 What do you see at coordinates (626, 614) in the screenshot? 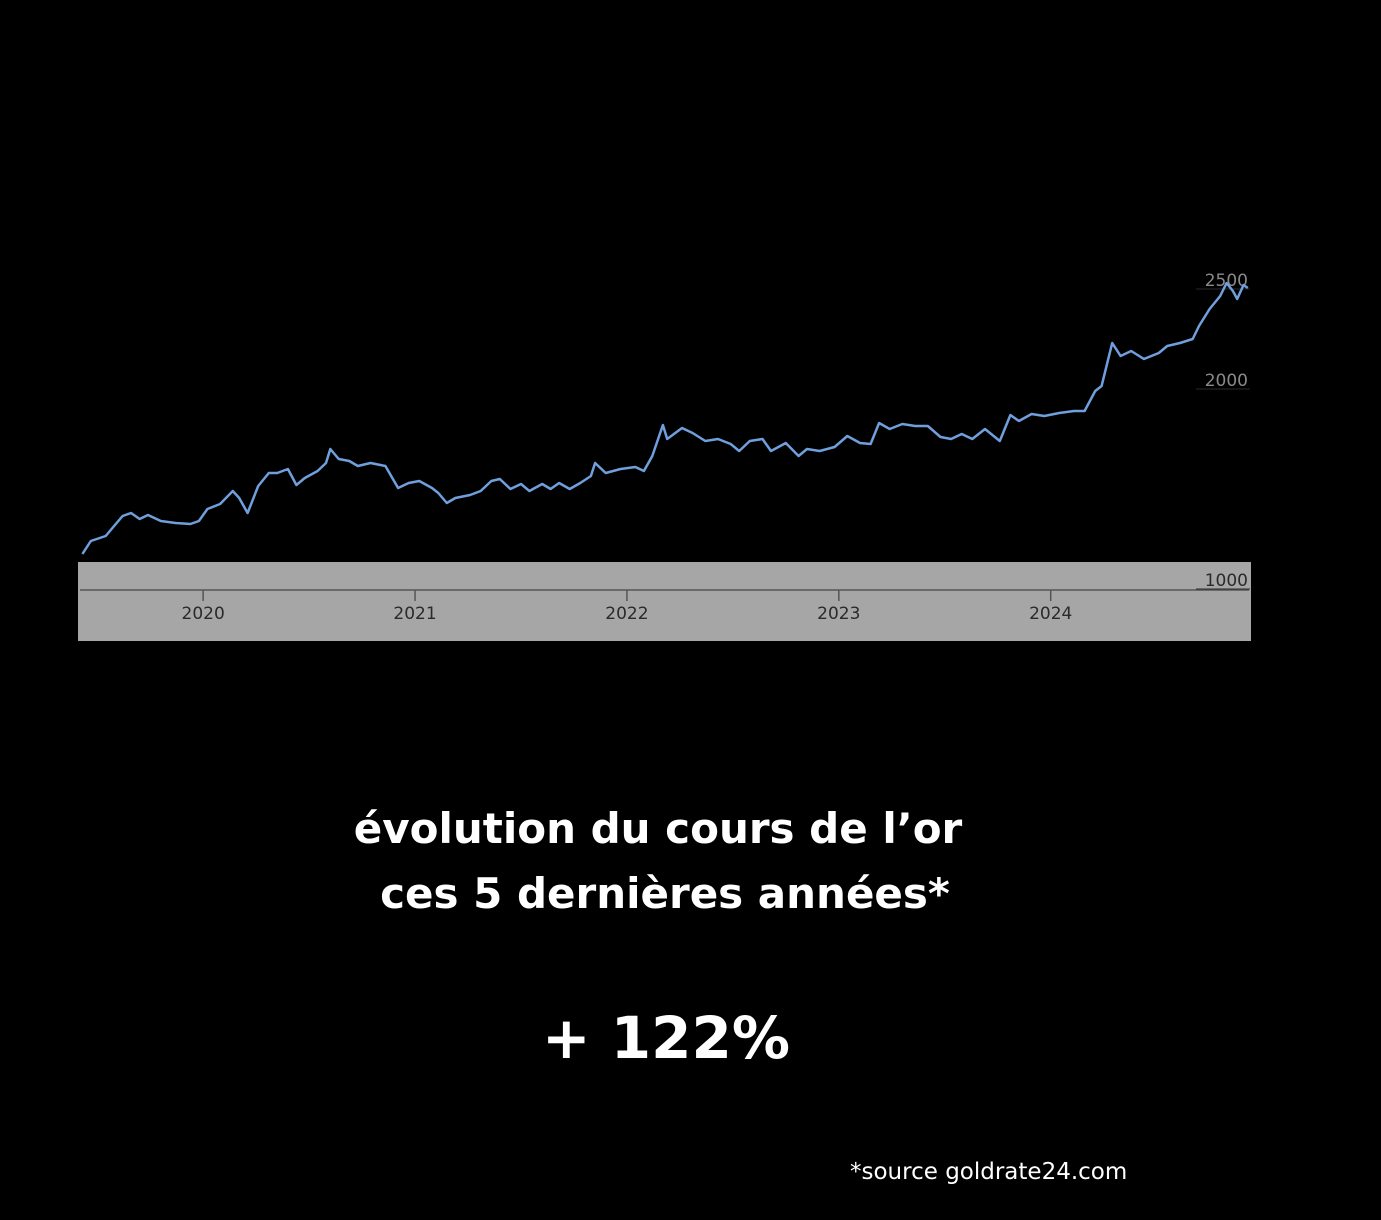
I see `x-tick-label: 2022` at bounding box center [626, 614].